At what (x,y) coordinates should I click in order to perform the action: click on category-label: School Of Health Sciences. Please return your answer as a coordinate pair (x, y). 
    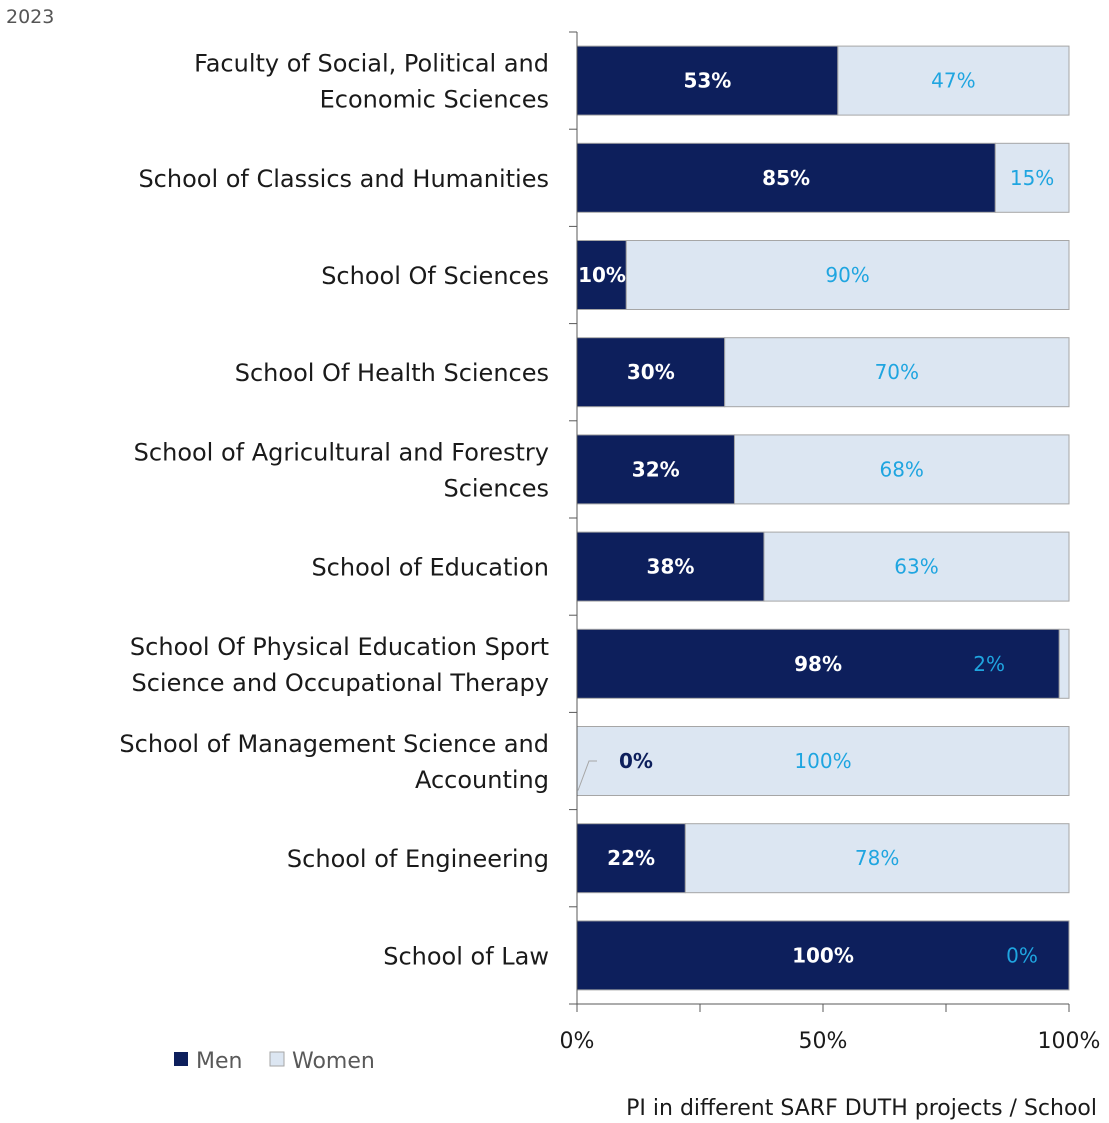
    Looking at the image, I should click on (392, 373).